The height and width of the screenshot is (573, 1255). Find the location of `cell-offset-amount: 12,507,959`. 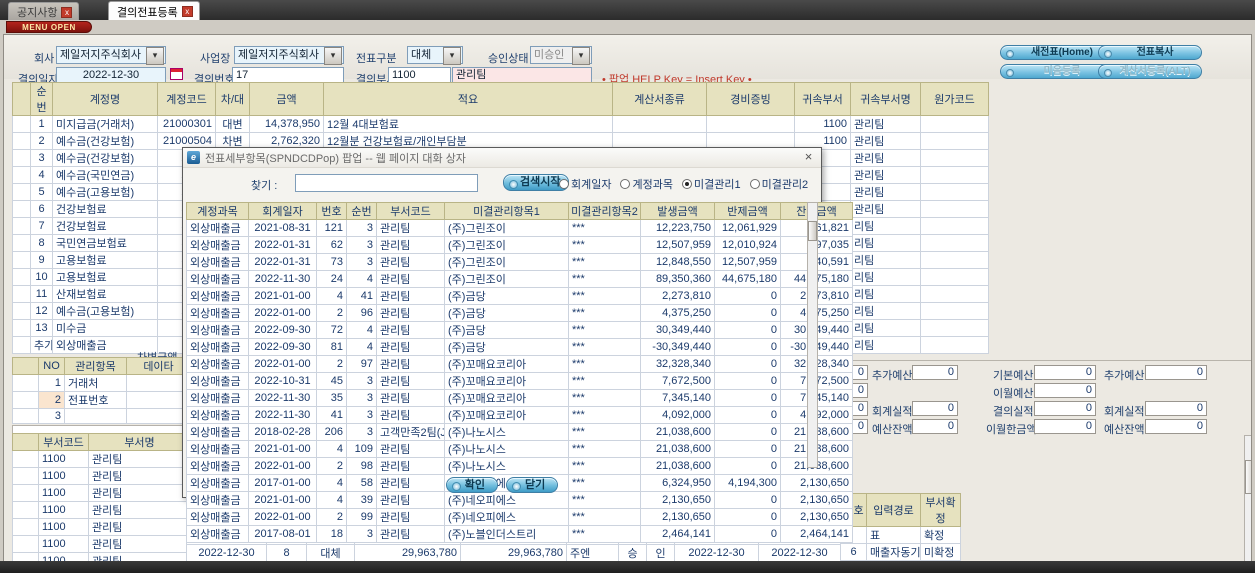

cell-offset-amount: 12,507,959 is located at coordinates (747, 262).